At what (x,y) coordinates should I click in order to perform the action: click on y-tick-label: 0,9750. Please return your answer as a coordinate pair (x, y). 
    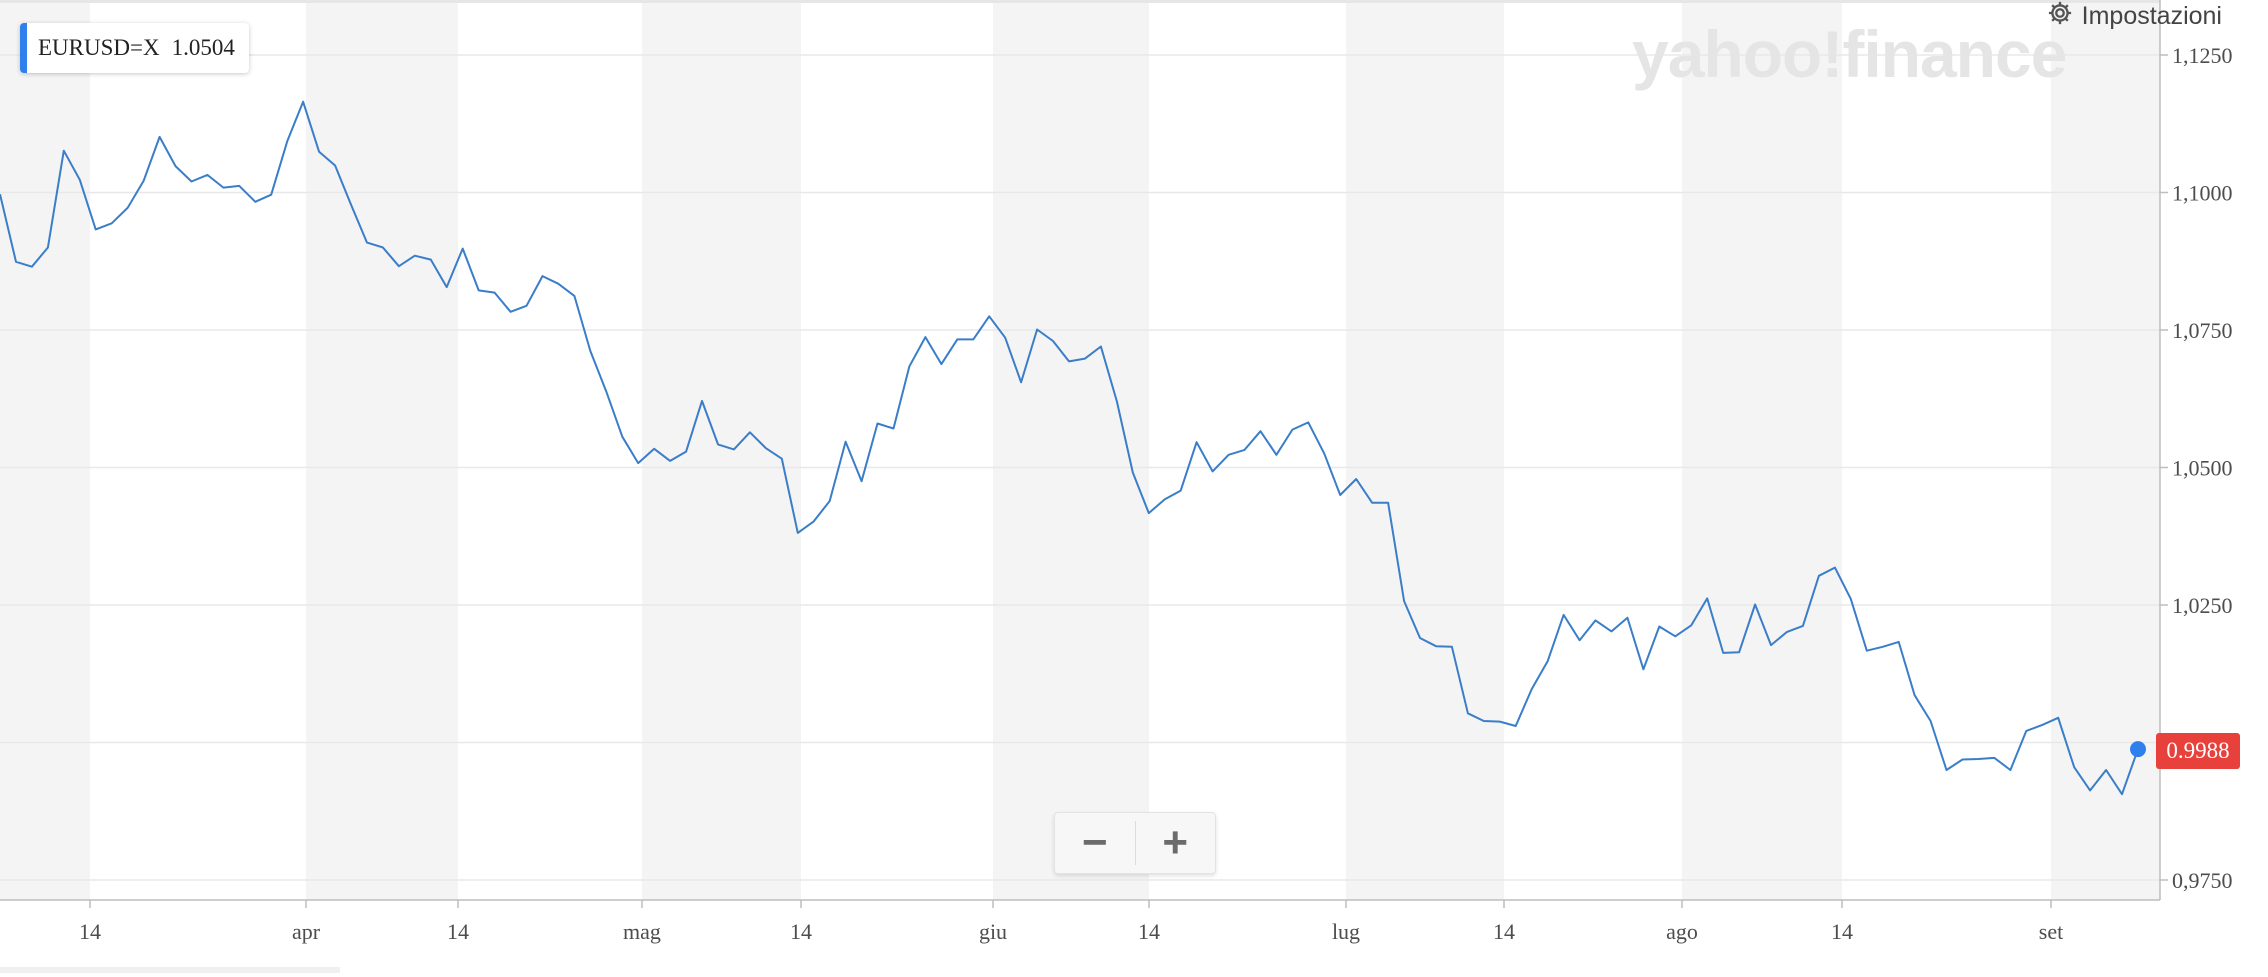
    Looking at the image, I should click on (2202, 880).